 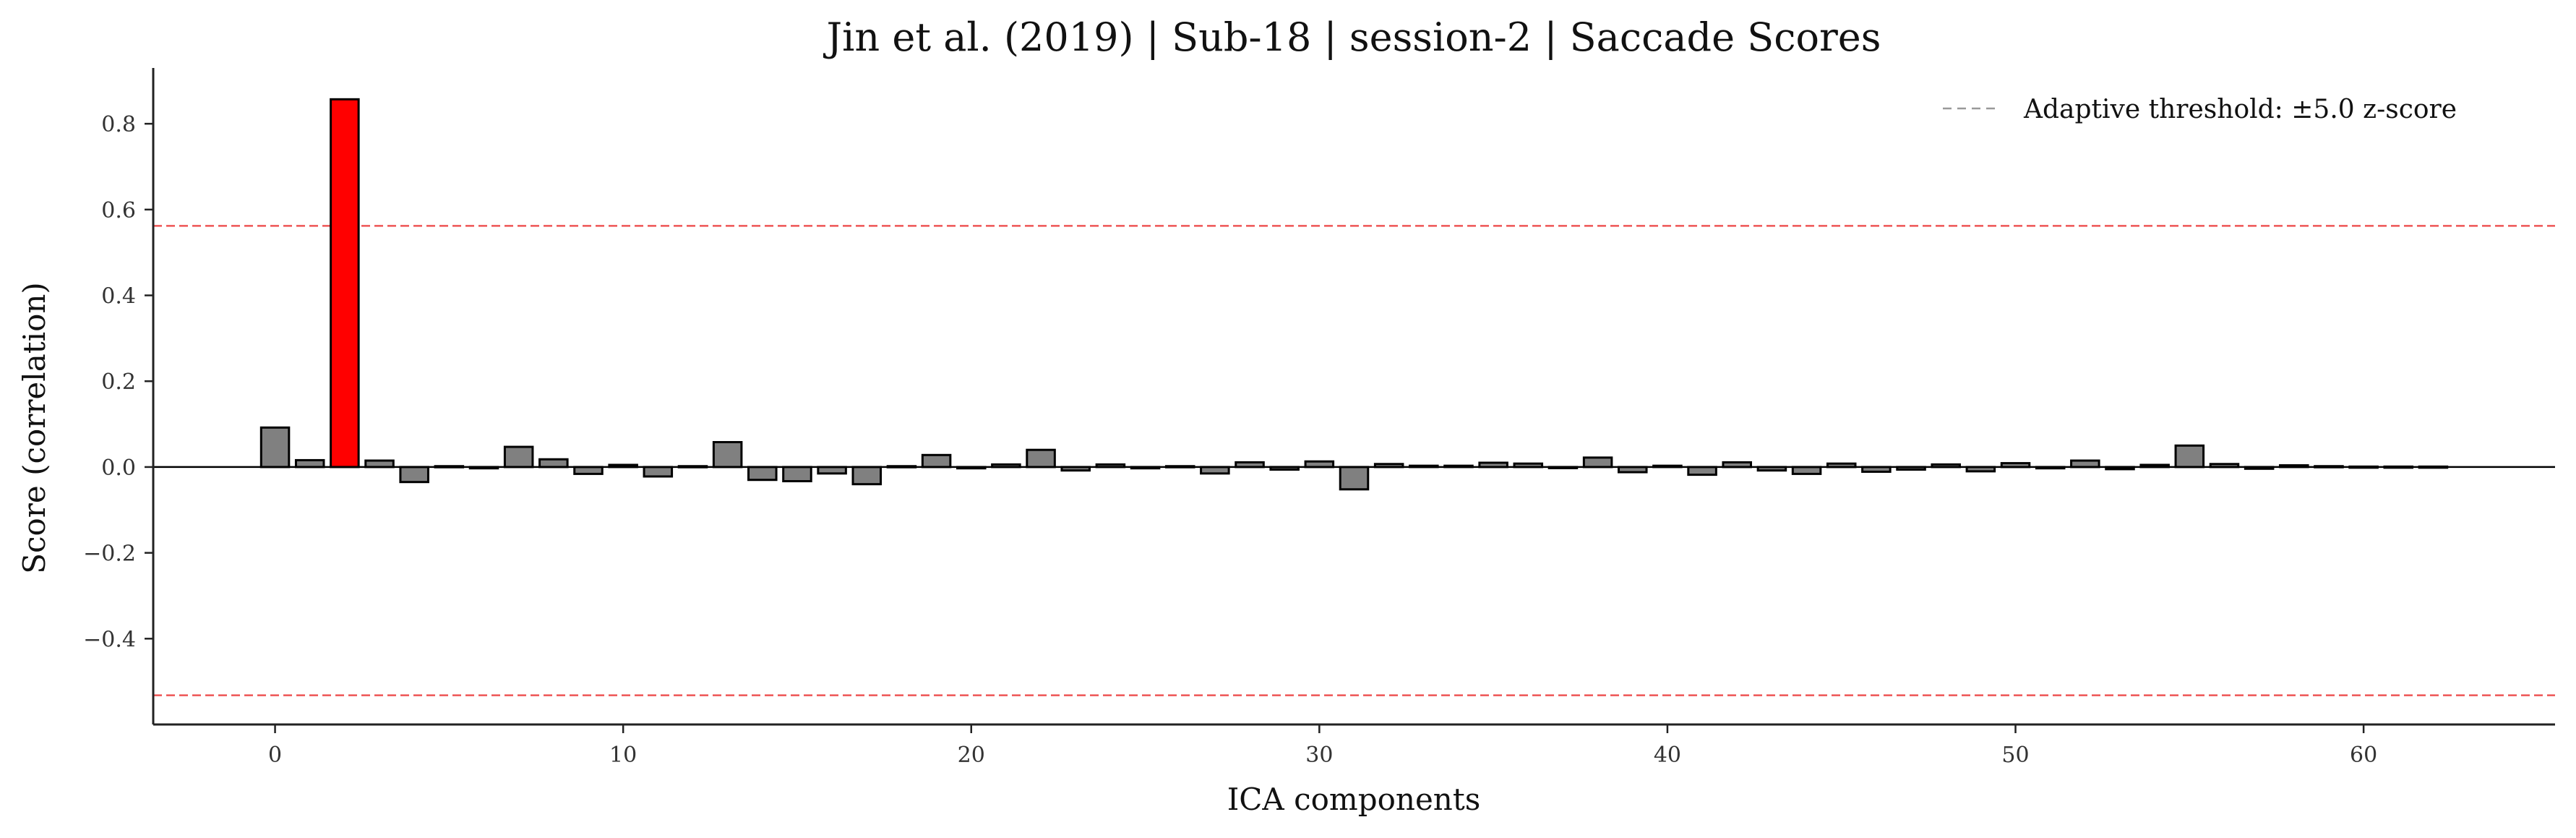 I want to click on x-tick-label-10: 10, so click(x=623, y=755).